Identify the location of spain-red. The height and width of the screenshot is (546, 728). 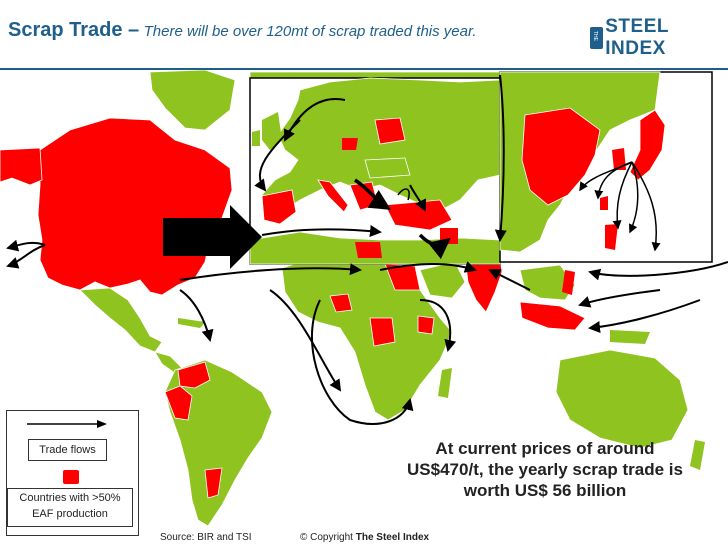
(279, 207).